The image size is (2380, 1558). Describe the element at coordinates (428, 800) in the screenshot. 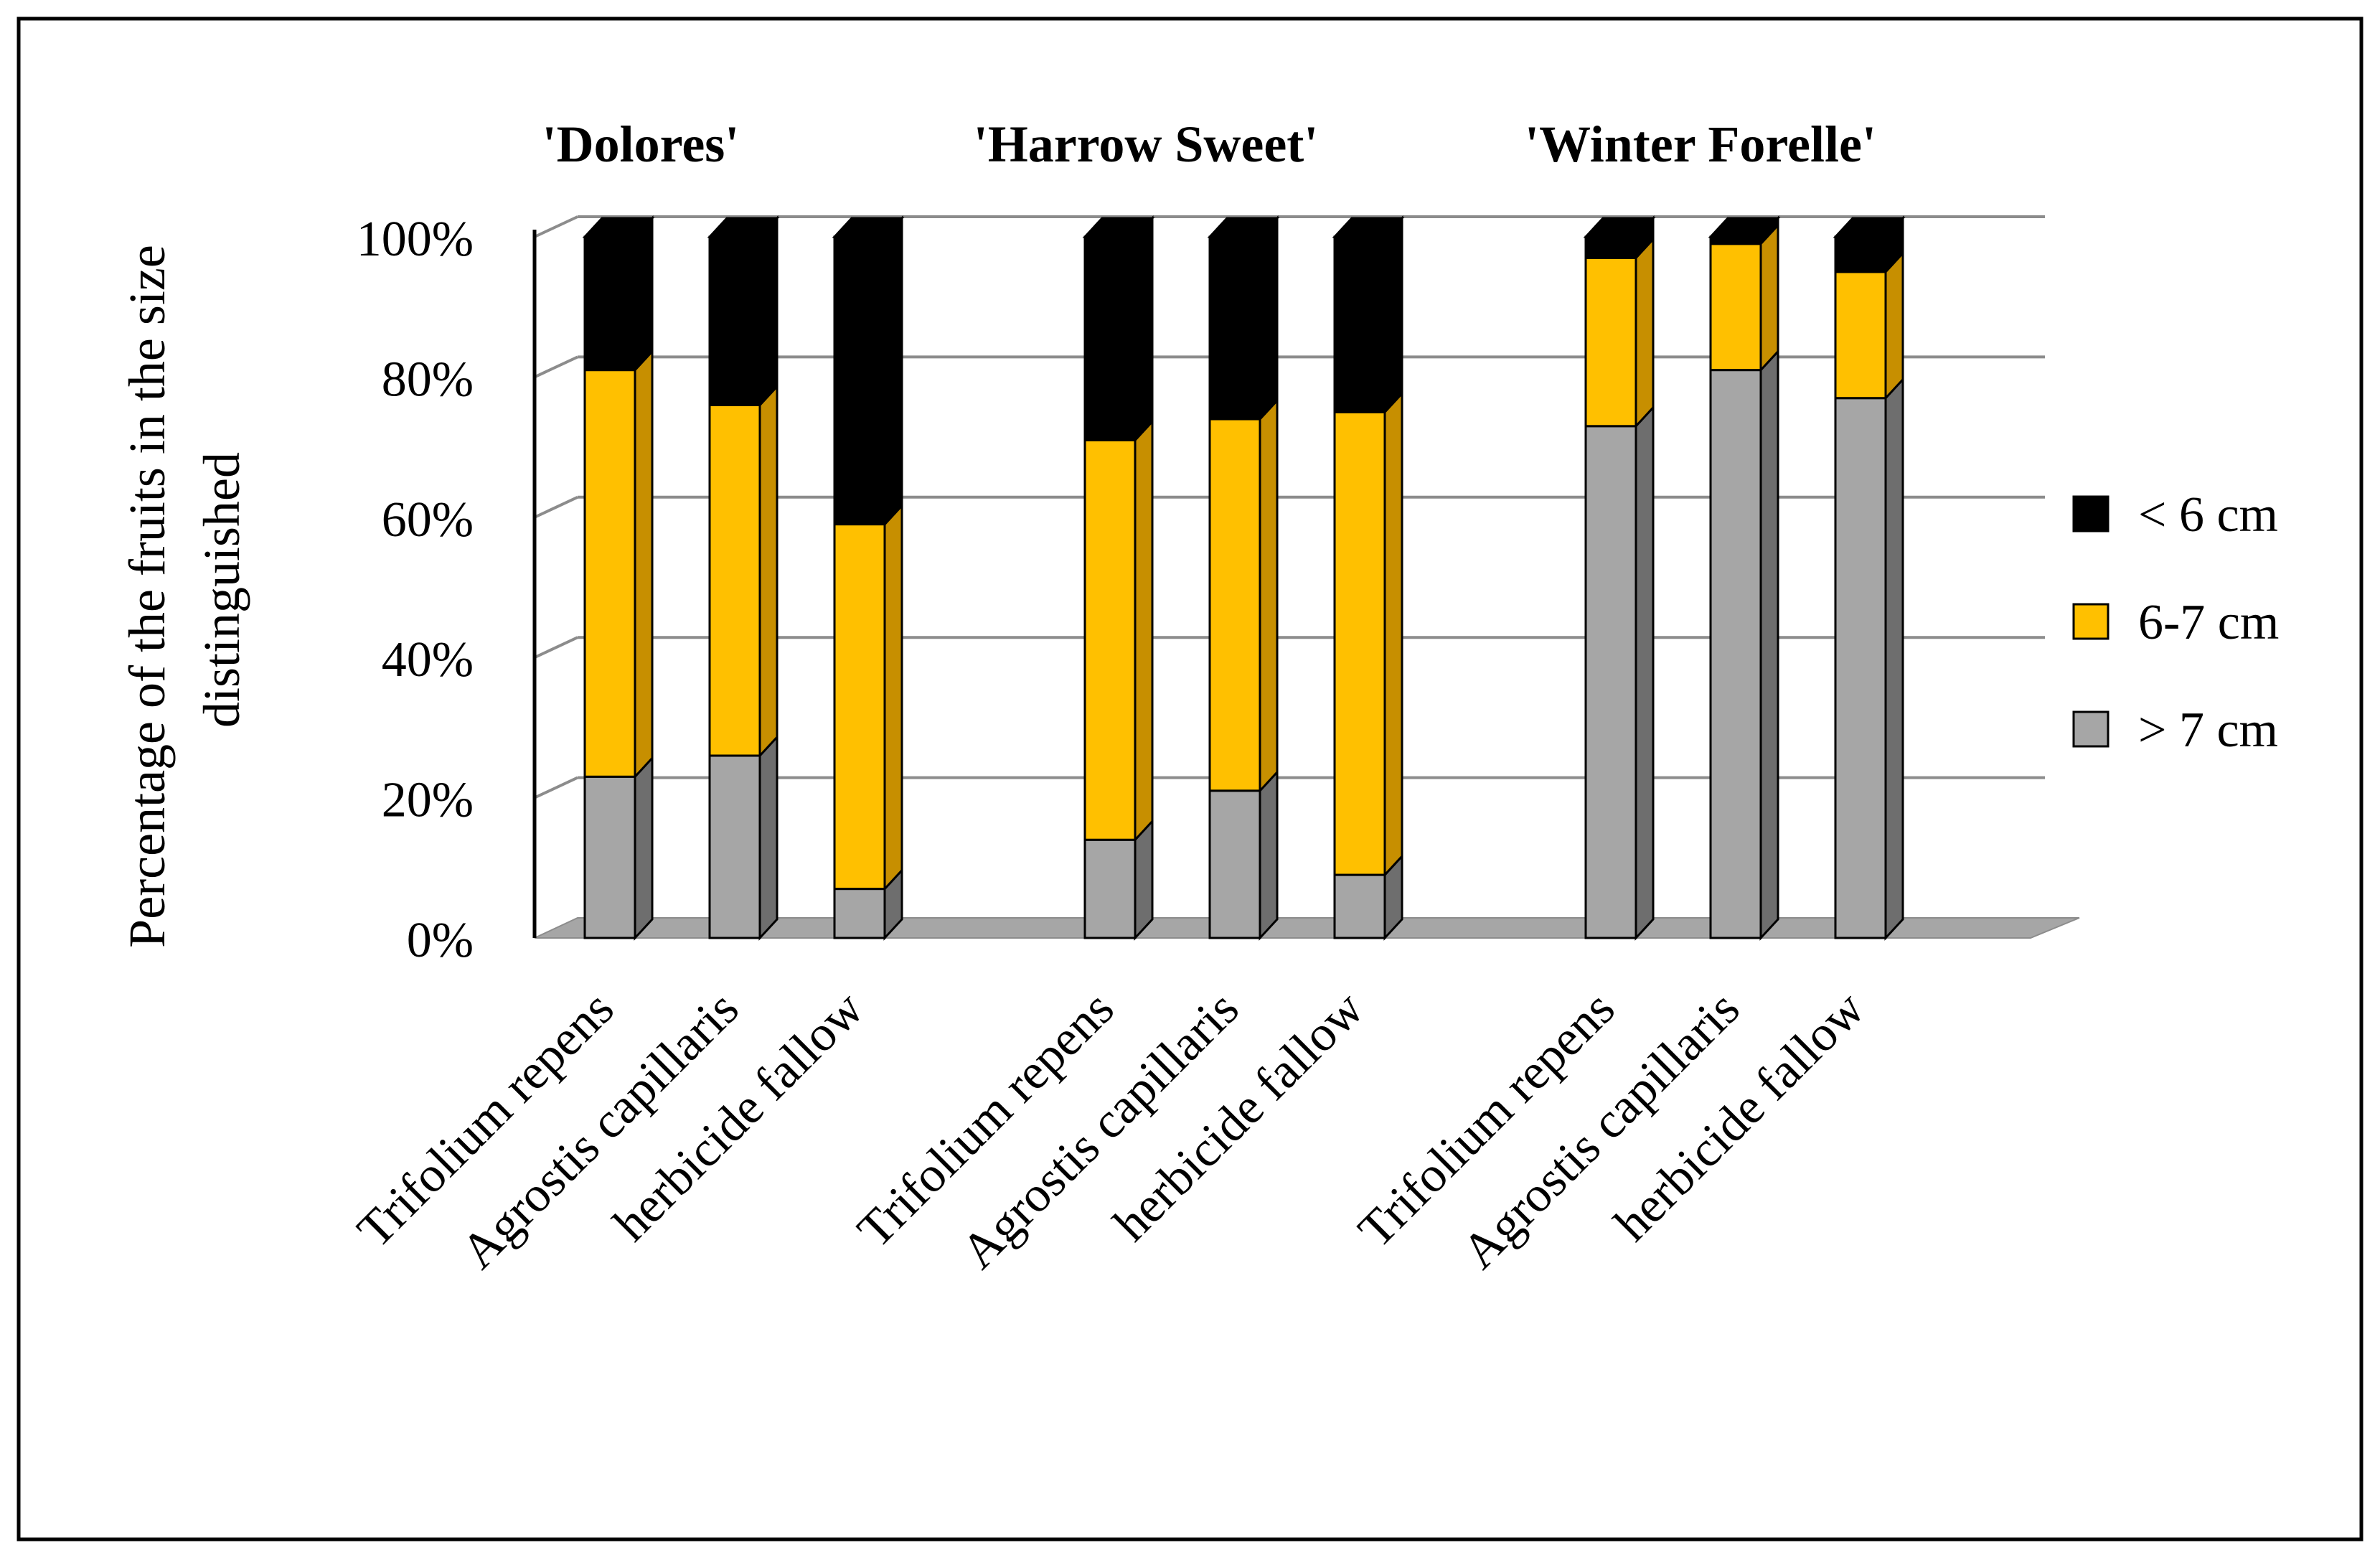

I see `y-tick-label: 20%` at that location.